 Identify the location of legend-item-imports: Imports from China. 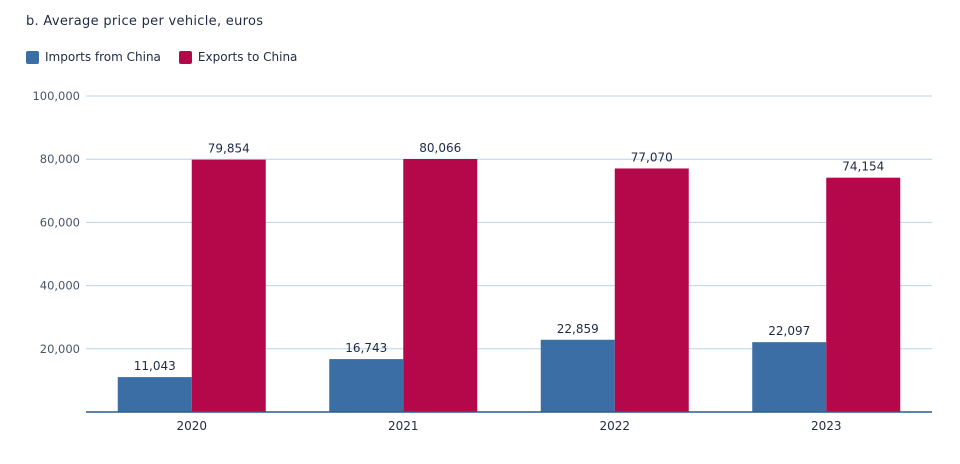
(93, 57).